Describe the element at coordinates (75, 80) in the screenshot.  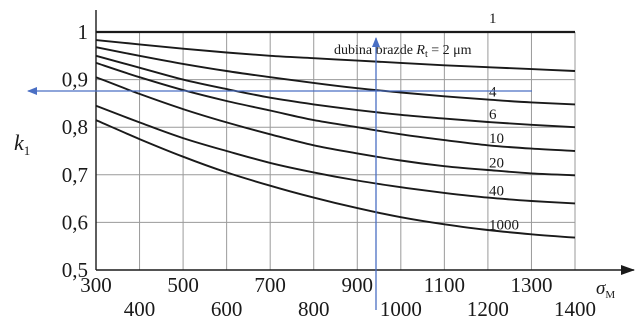
I see `y-tick-label: 0,9` at that location.